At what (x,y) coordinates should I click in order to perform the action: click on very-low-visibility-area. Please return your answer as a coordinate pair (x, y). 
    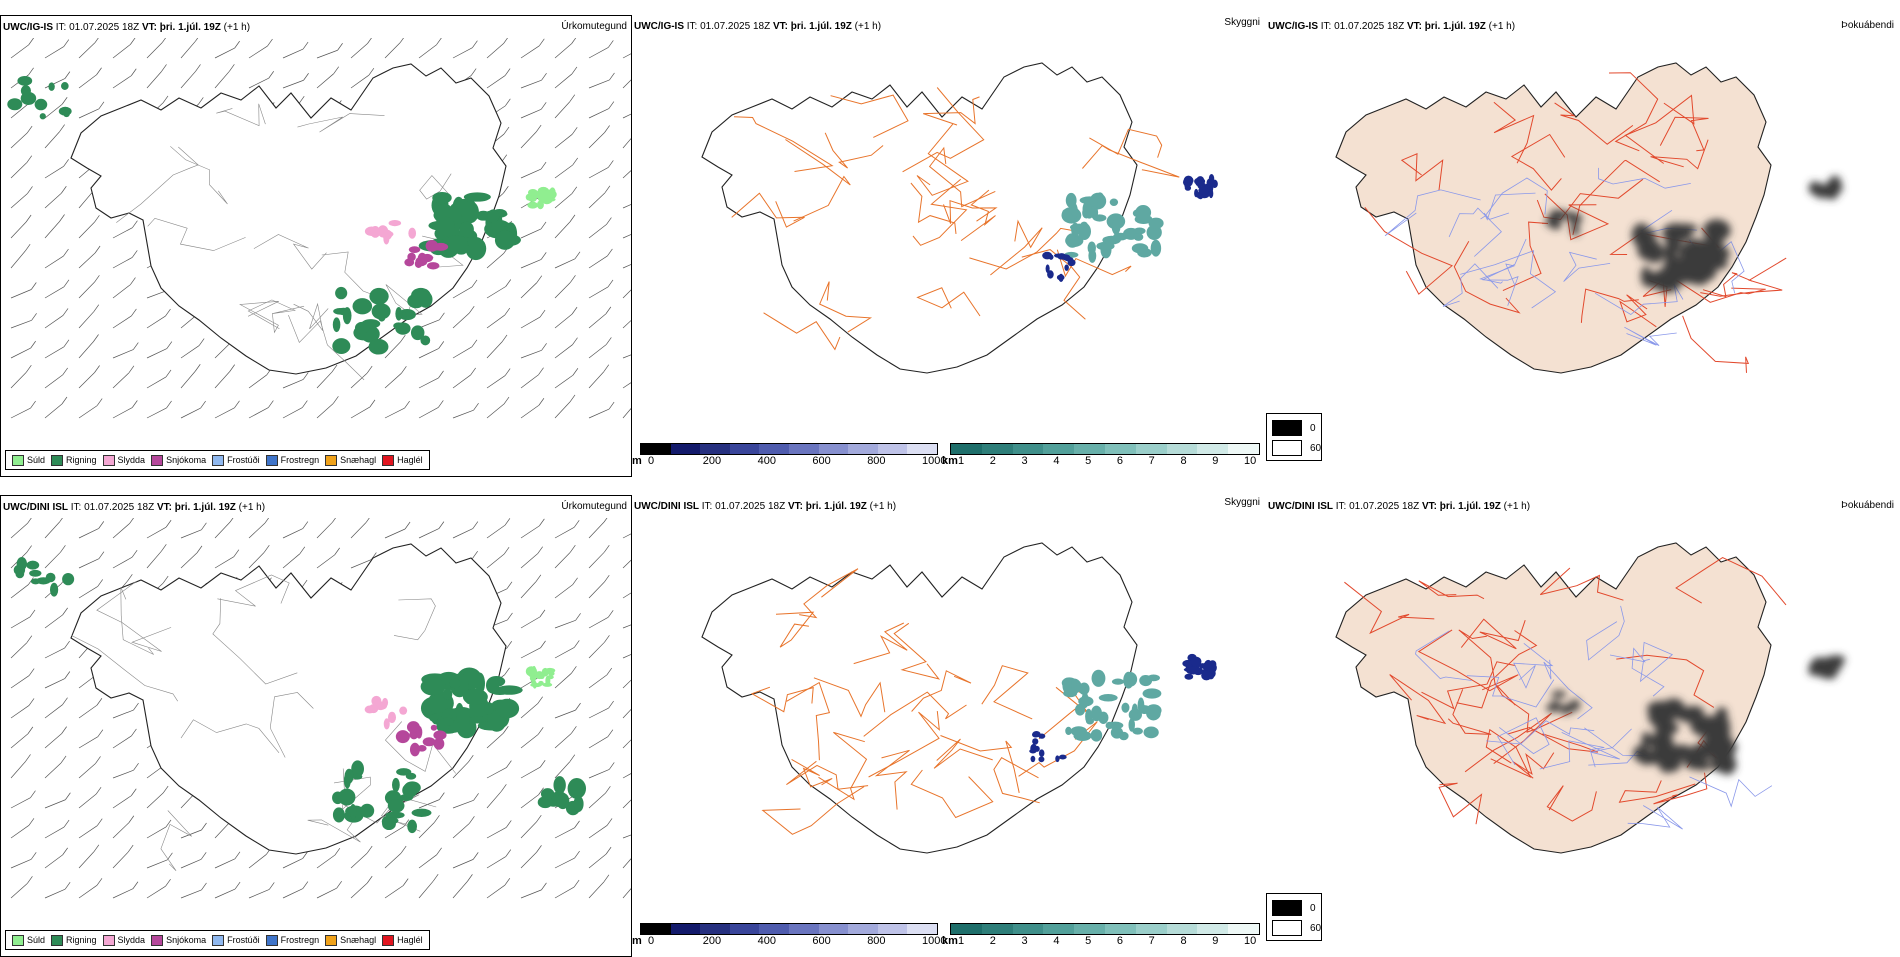
    Looking at the image, I should click on (1211, 179).